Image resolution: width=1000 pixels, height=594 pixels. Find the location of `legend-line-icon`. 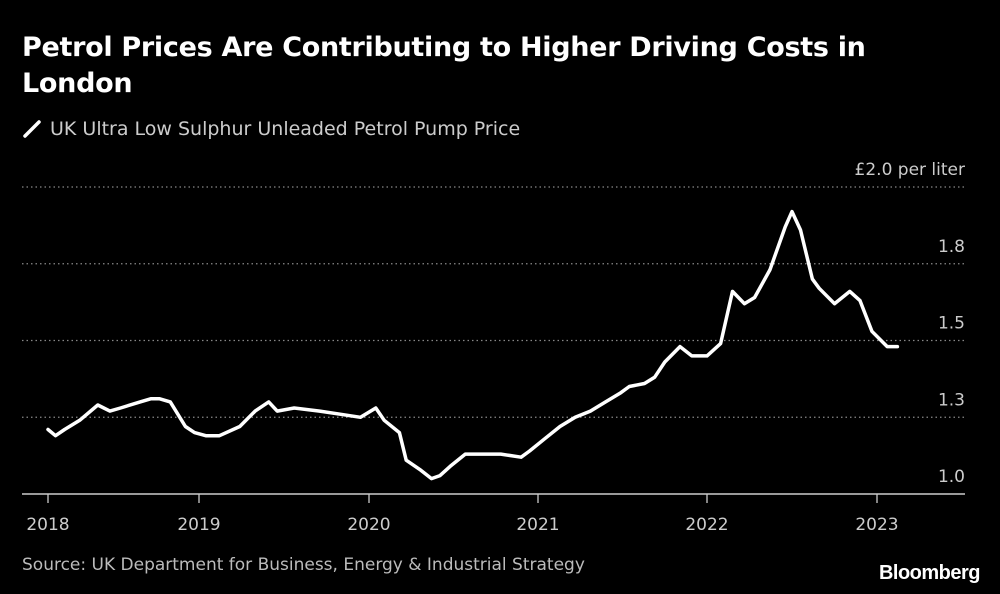

legend-line-icon is located at coordinates (32, 129).